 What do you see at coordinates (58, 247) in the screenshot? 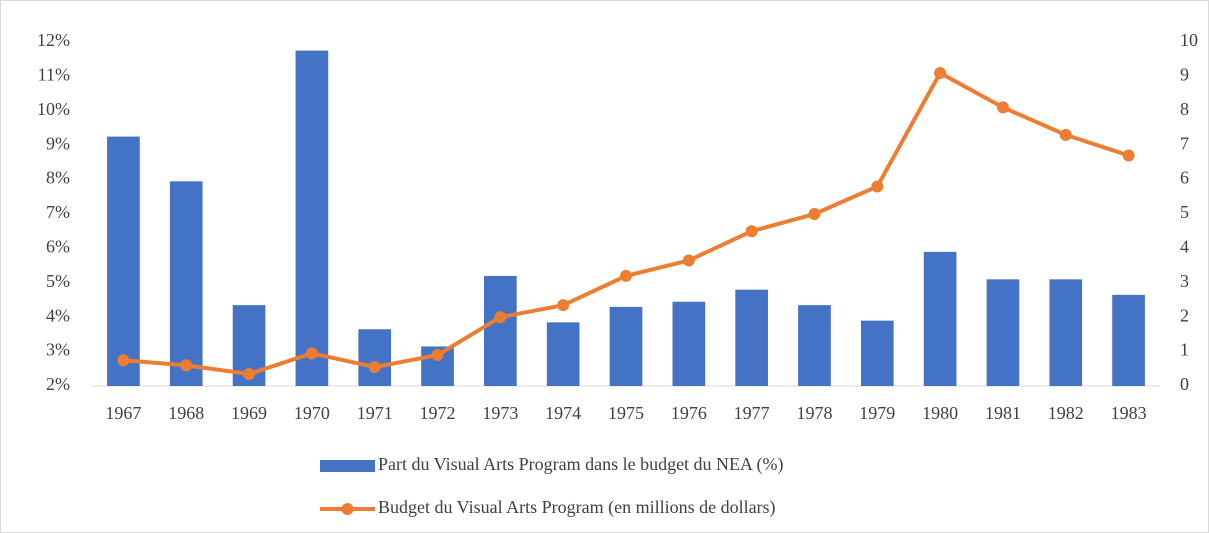
I see `y-tick-label: 6%` at bounding box center [58, 247].